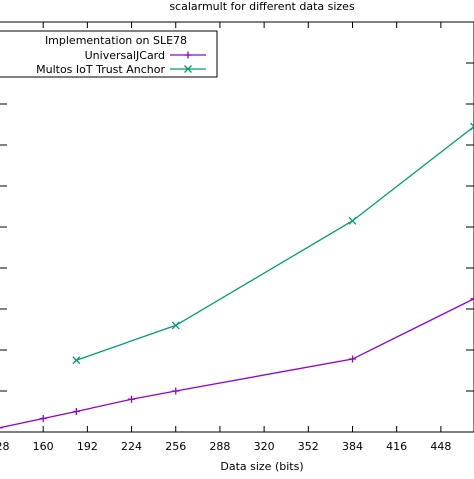 The width and height of the screenshot is (474, 479). Describe the element at coordinates (87, 446) in the screenshot. I see `x-tick-label: 192` at that location.